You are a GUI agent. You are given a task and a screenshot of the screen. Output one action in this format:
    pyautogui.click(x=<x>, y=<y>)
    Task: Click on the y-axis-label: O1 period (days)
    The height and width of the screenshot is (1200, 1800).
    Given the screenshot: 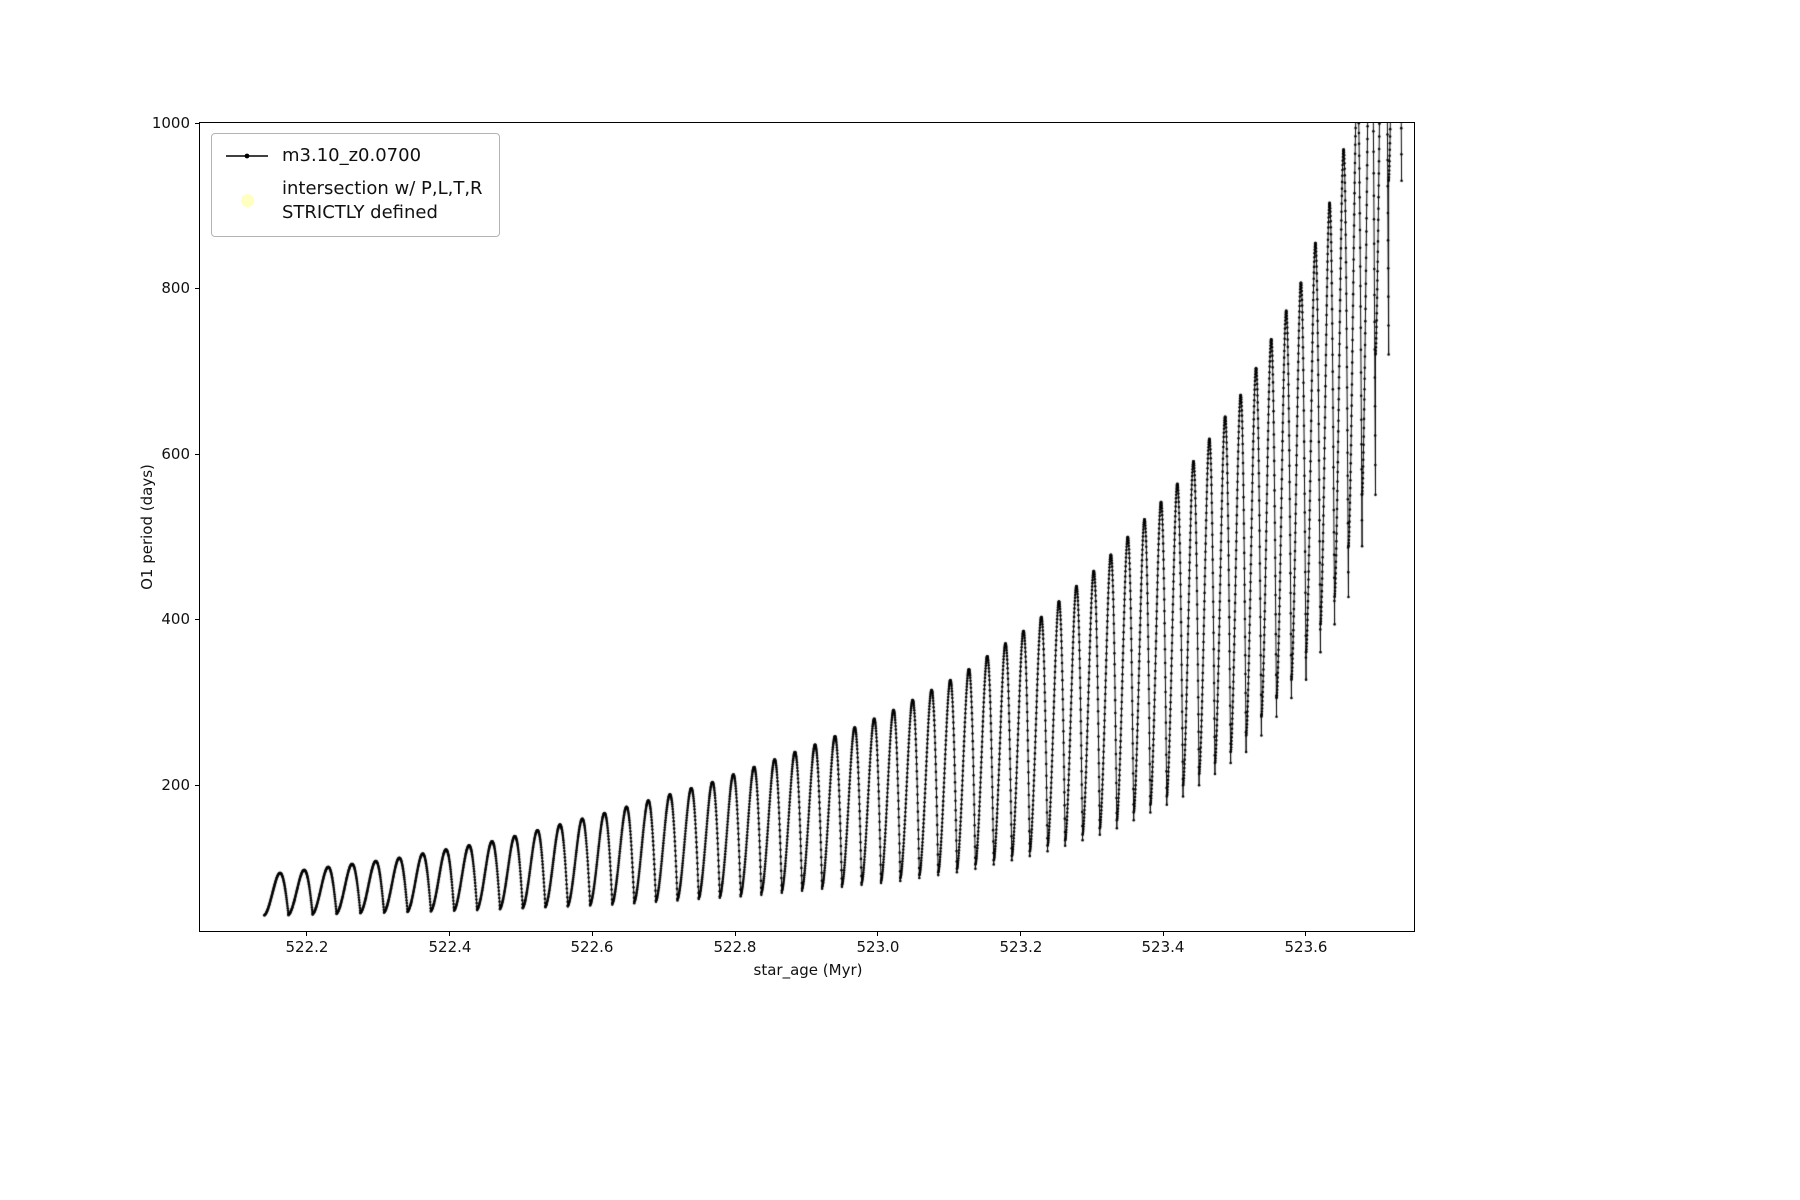 What is the action you would take?
    pyautogui.click(x=147, y=527)
    